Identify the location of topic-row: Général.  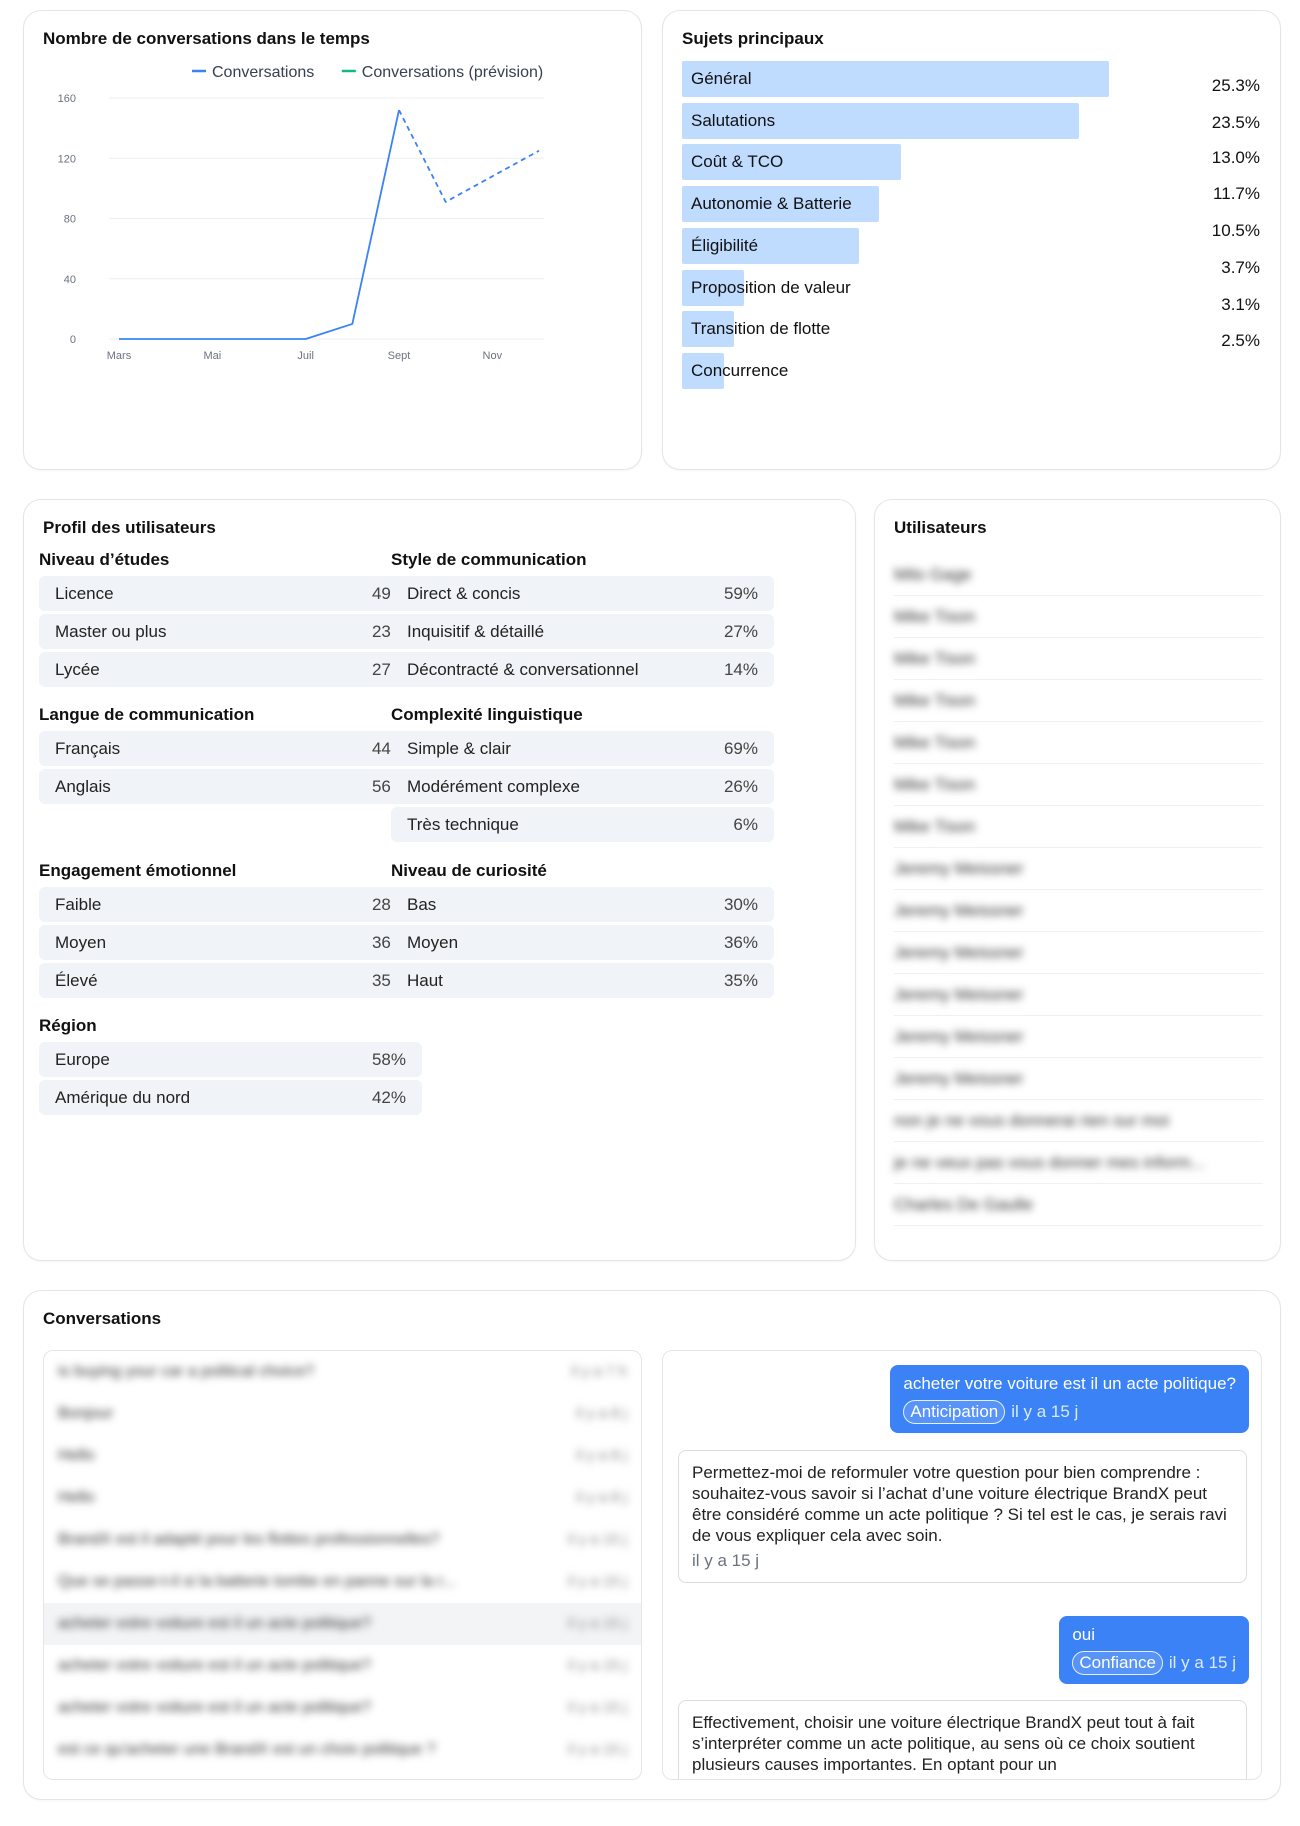
(902, 79).